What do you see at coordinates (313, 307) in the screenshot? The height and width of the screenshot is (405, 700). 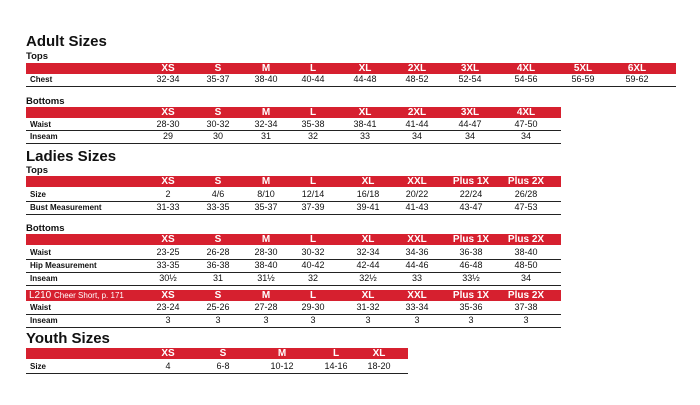 I see `row-value: 29-30` at bounding box center [313, 307].